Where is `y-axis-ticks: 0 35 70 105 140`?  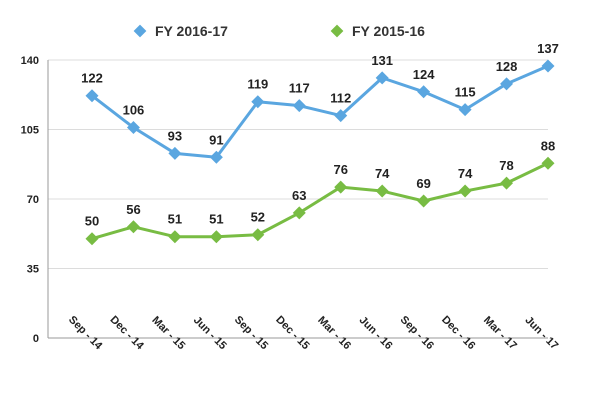
y-axis-ticks: 0 35 70 105 140 is located at coordinates (30, 200).